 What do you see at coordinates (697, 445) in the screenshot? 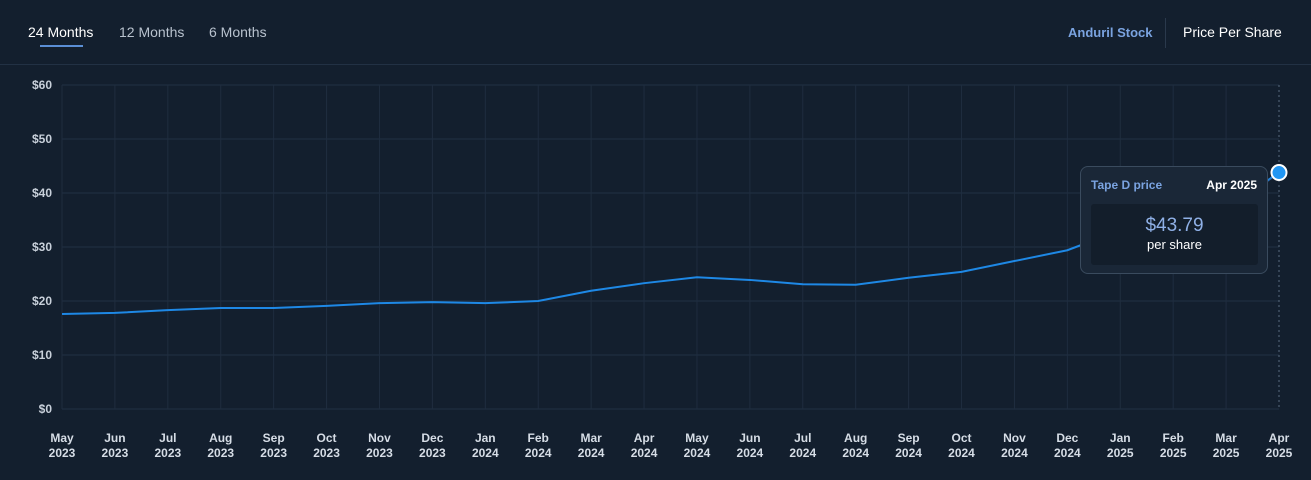
I see `x-tick-label: May 2024` at bounding box center [697, 445].